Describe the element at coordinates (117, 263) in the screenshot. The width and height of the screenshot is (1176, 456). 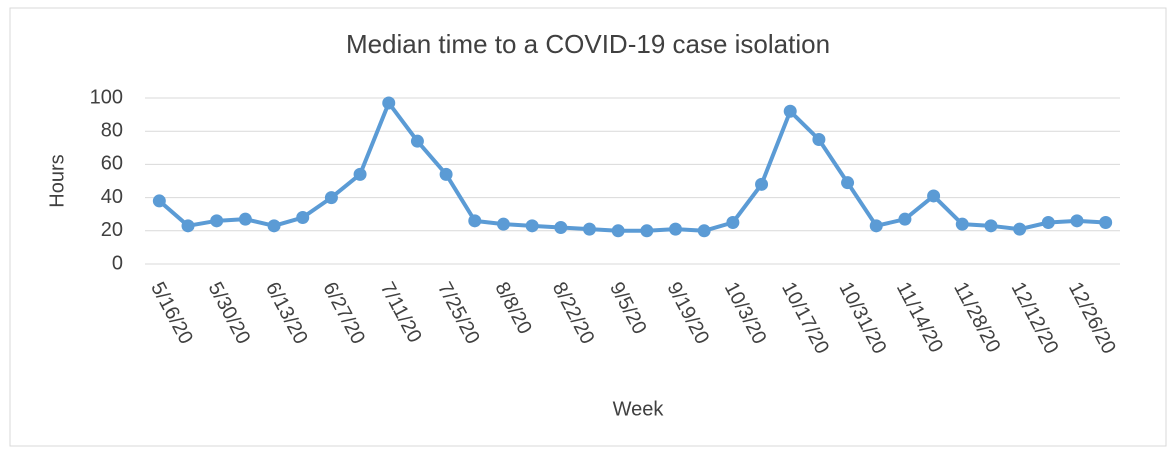
I see `y-tick-label: 0` at that location.